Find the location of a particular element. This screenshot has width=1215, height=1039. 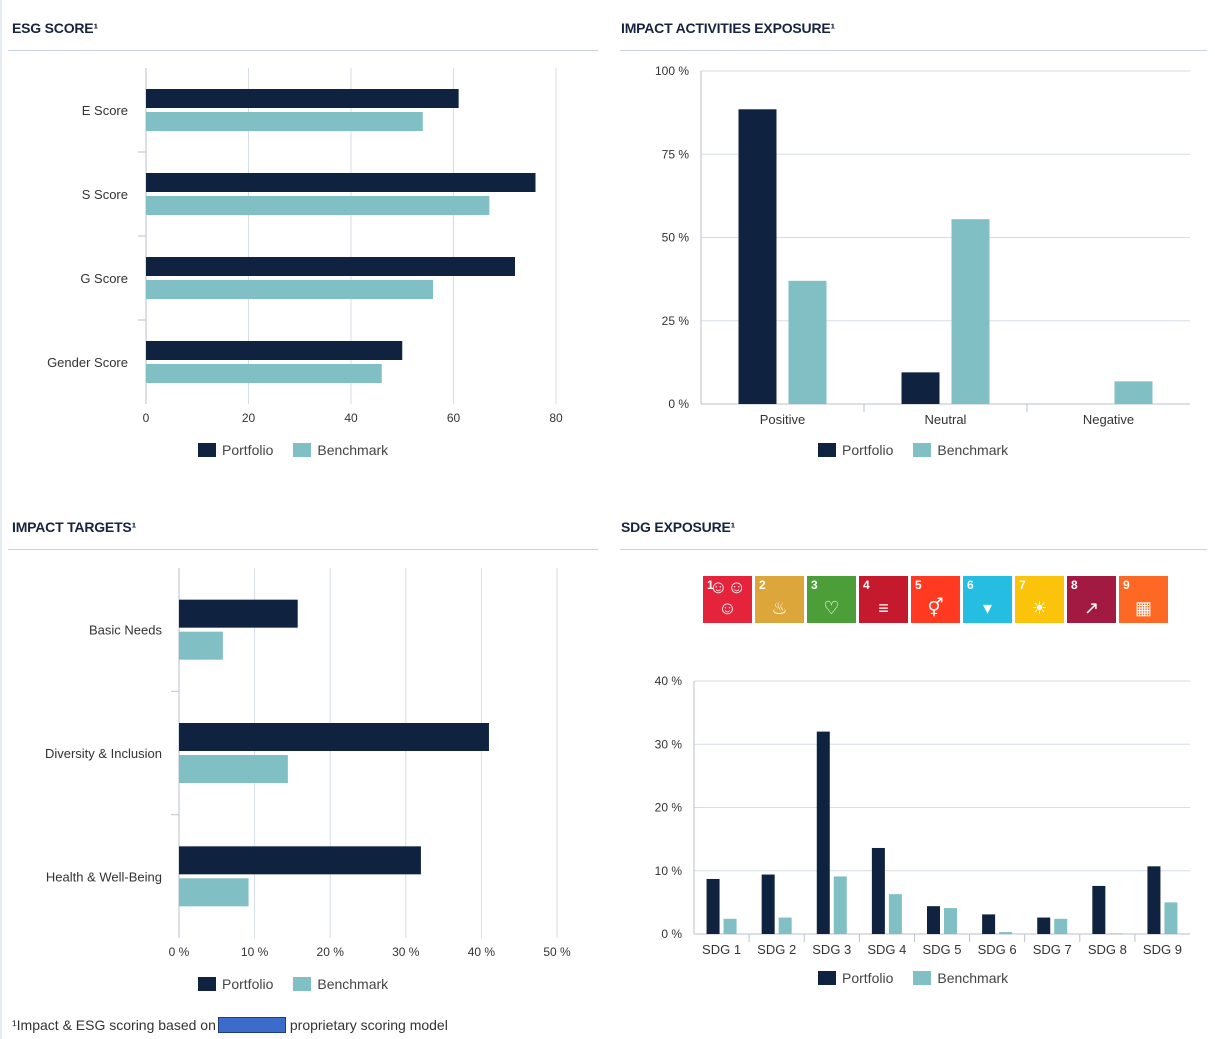

y-tick-label: 100 % is located at coordinates (672, 71).